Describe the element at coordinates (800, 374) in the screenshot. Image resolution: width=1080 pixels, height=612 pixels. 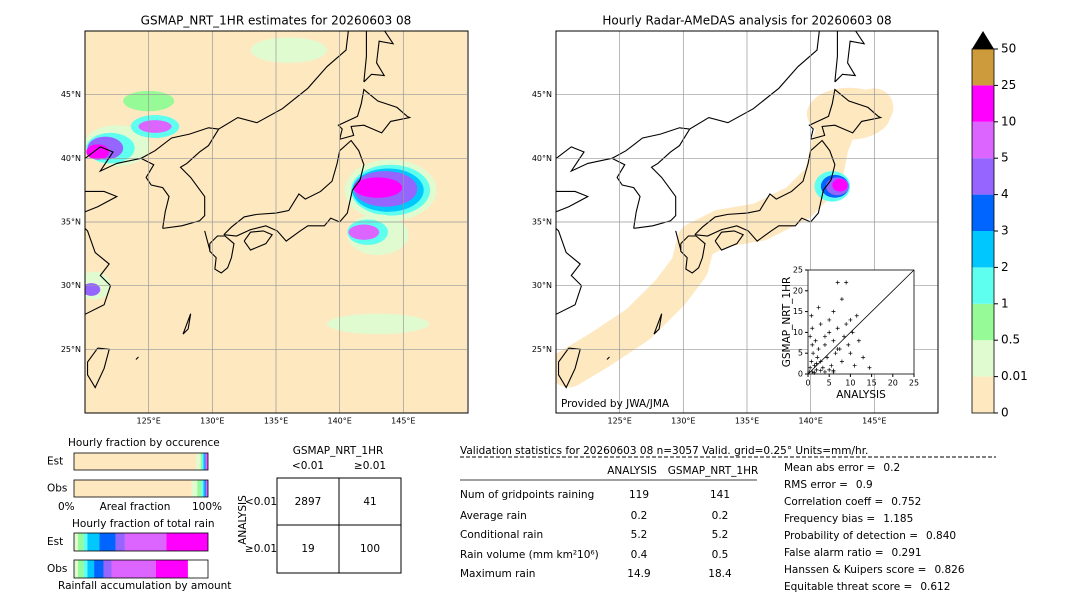
I see `y-tick-label: 0` at that location.